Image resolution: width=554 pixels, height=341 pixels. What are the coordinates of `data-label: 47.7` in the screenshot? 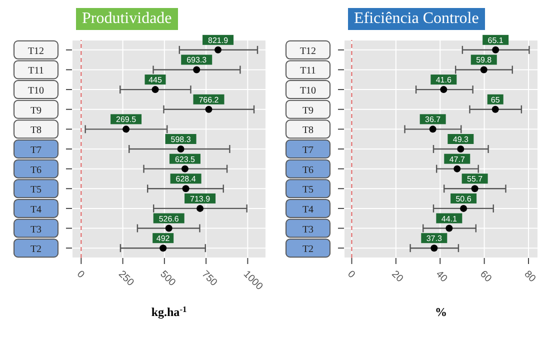 It's located at (457, 159).